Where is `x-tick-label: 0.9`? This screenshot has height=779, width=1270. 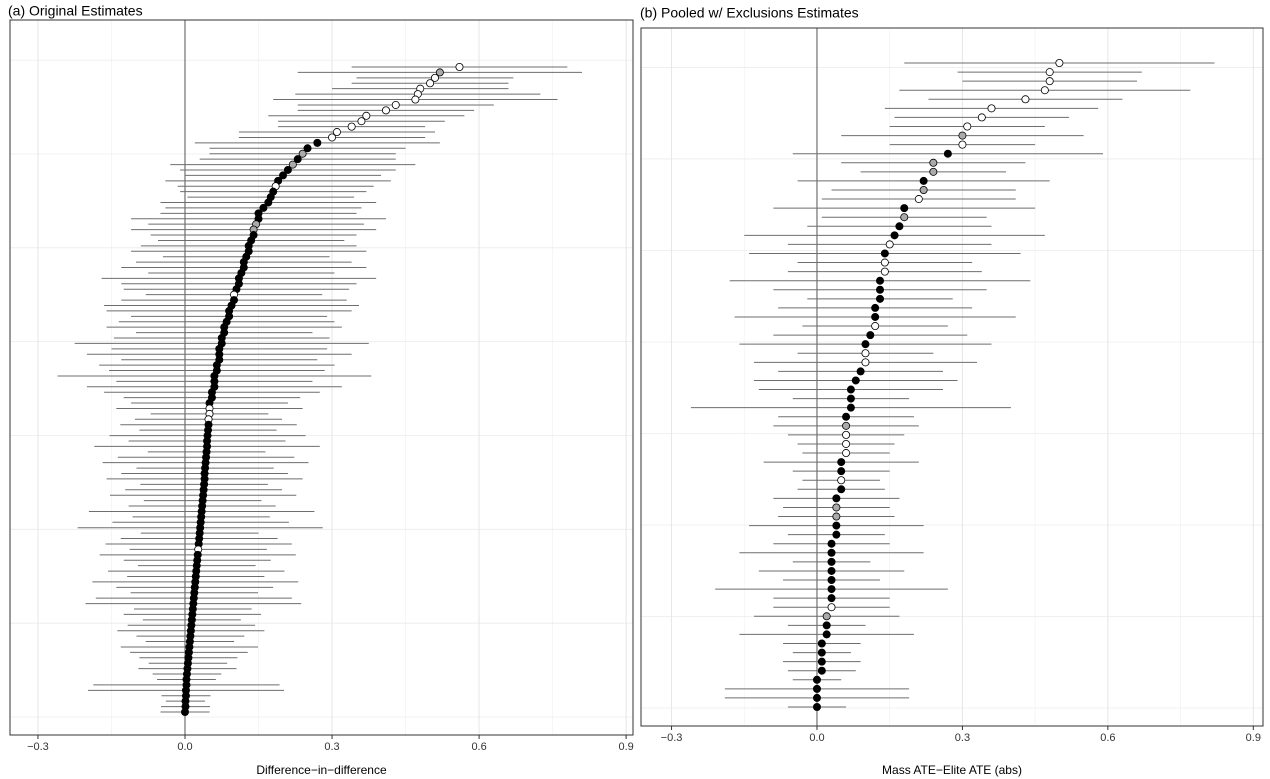 x-tick-label: 0.9 is located at coordinates (625, 747).